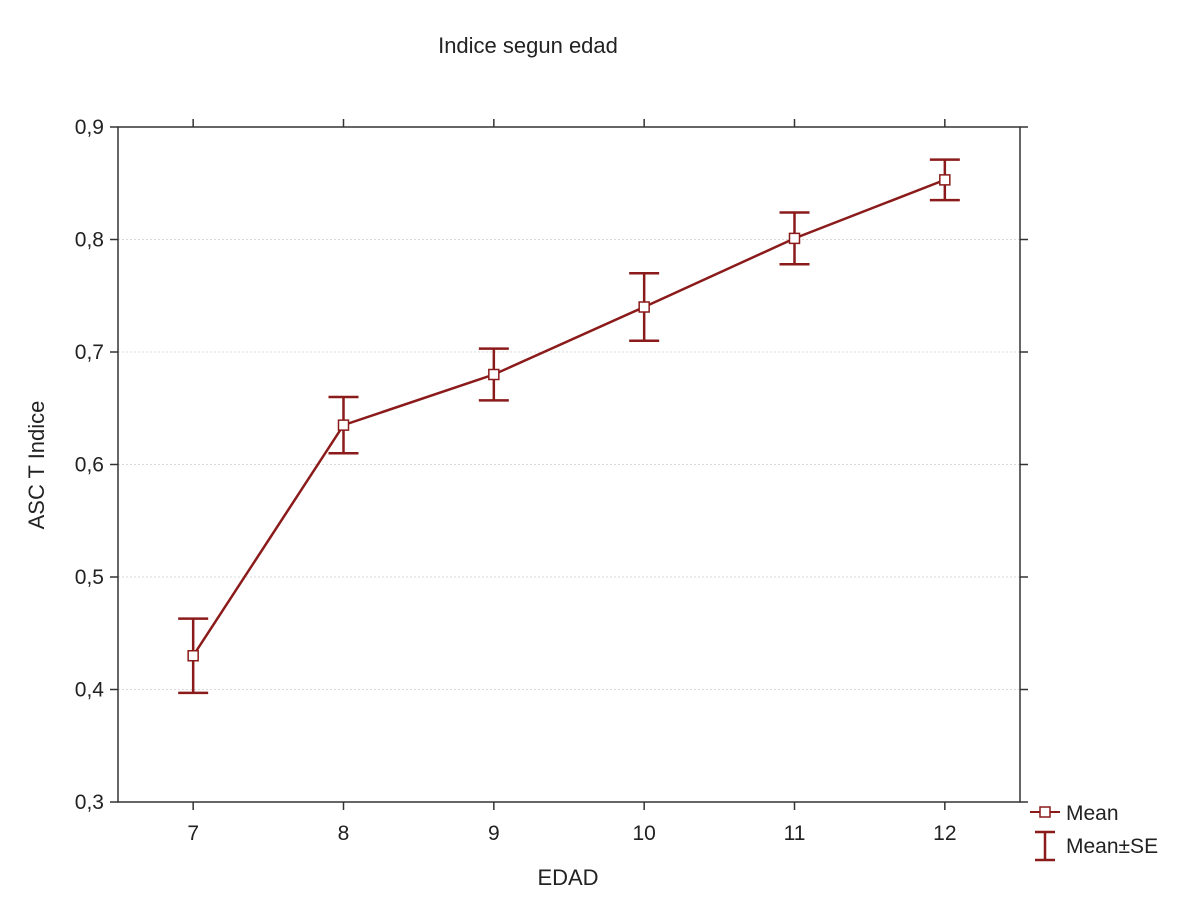  What do you see at coordinates (193, 833) in the screenshot?
I see `x-tick-label: 7` at bounding box center [193, 833].